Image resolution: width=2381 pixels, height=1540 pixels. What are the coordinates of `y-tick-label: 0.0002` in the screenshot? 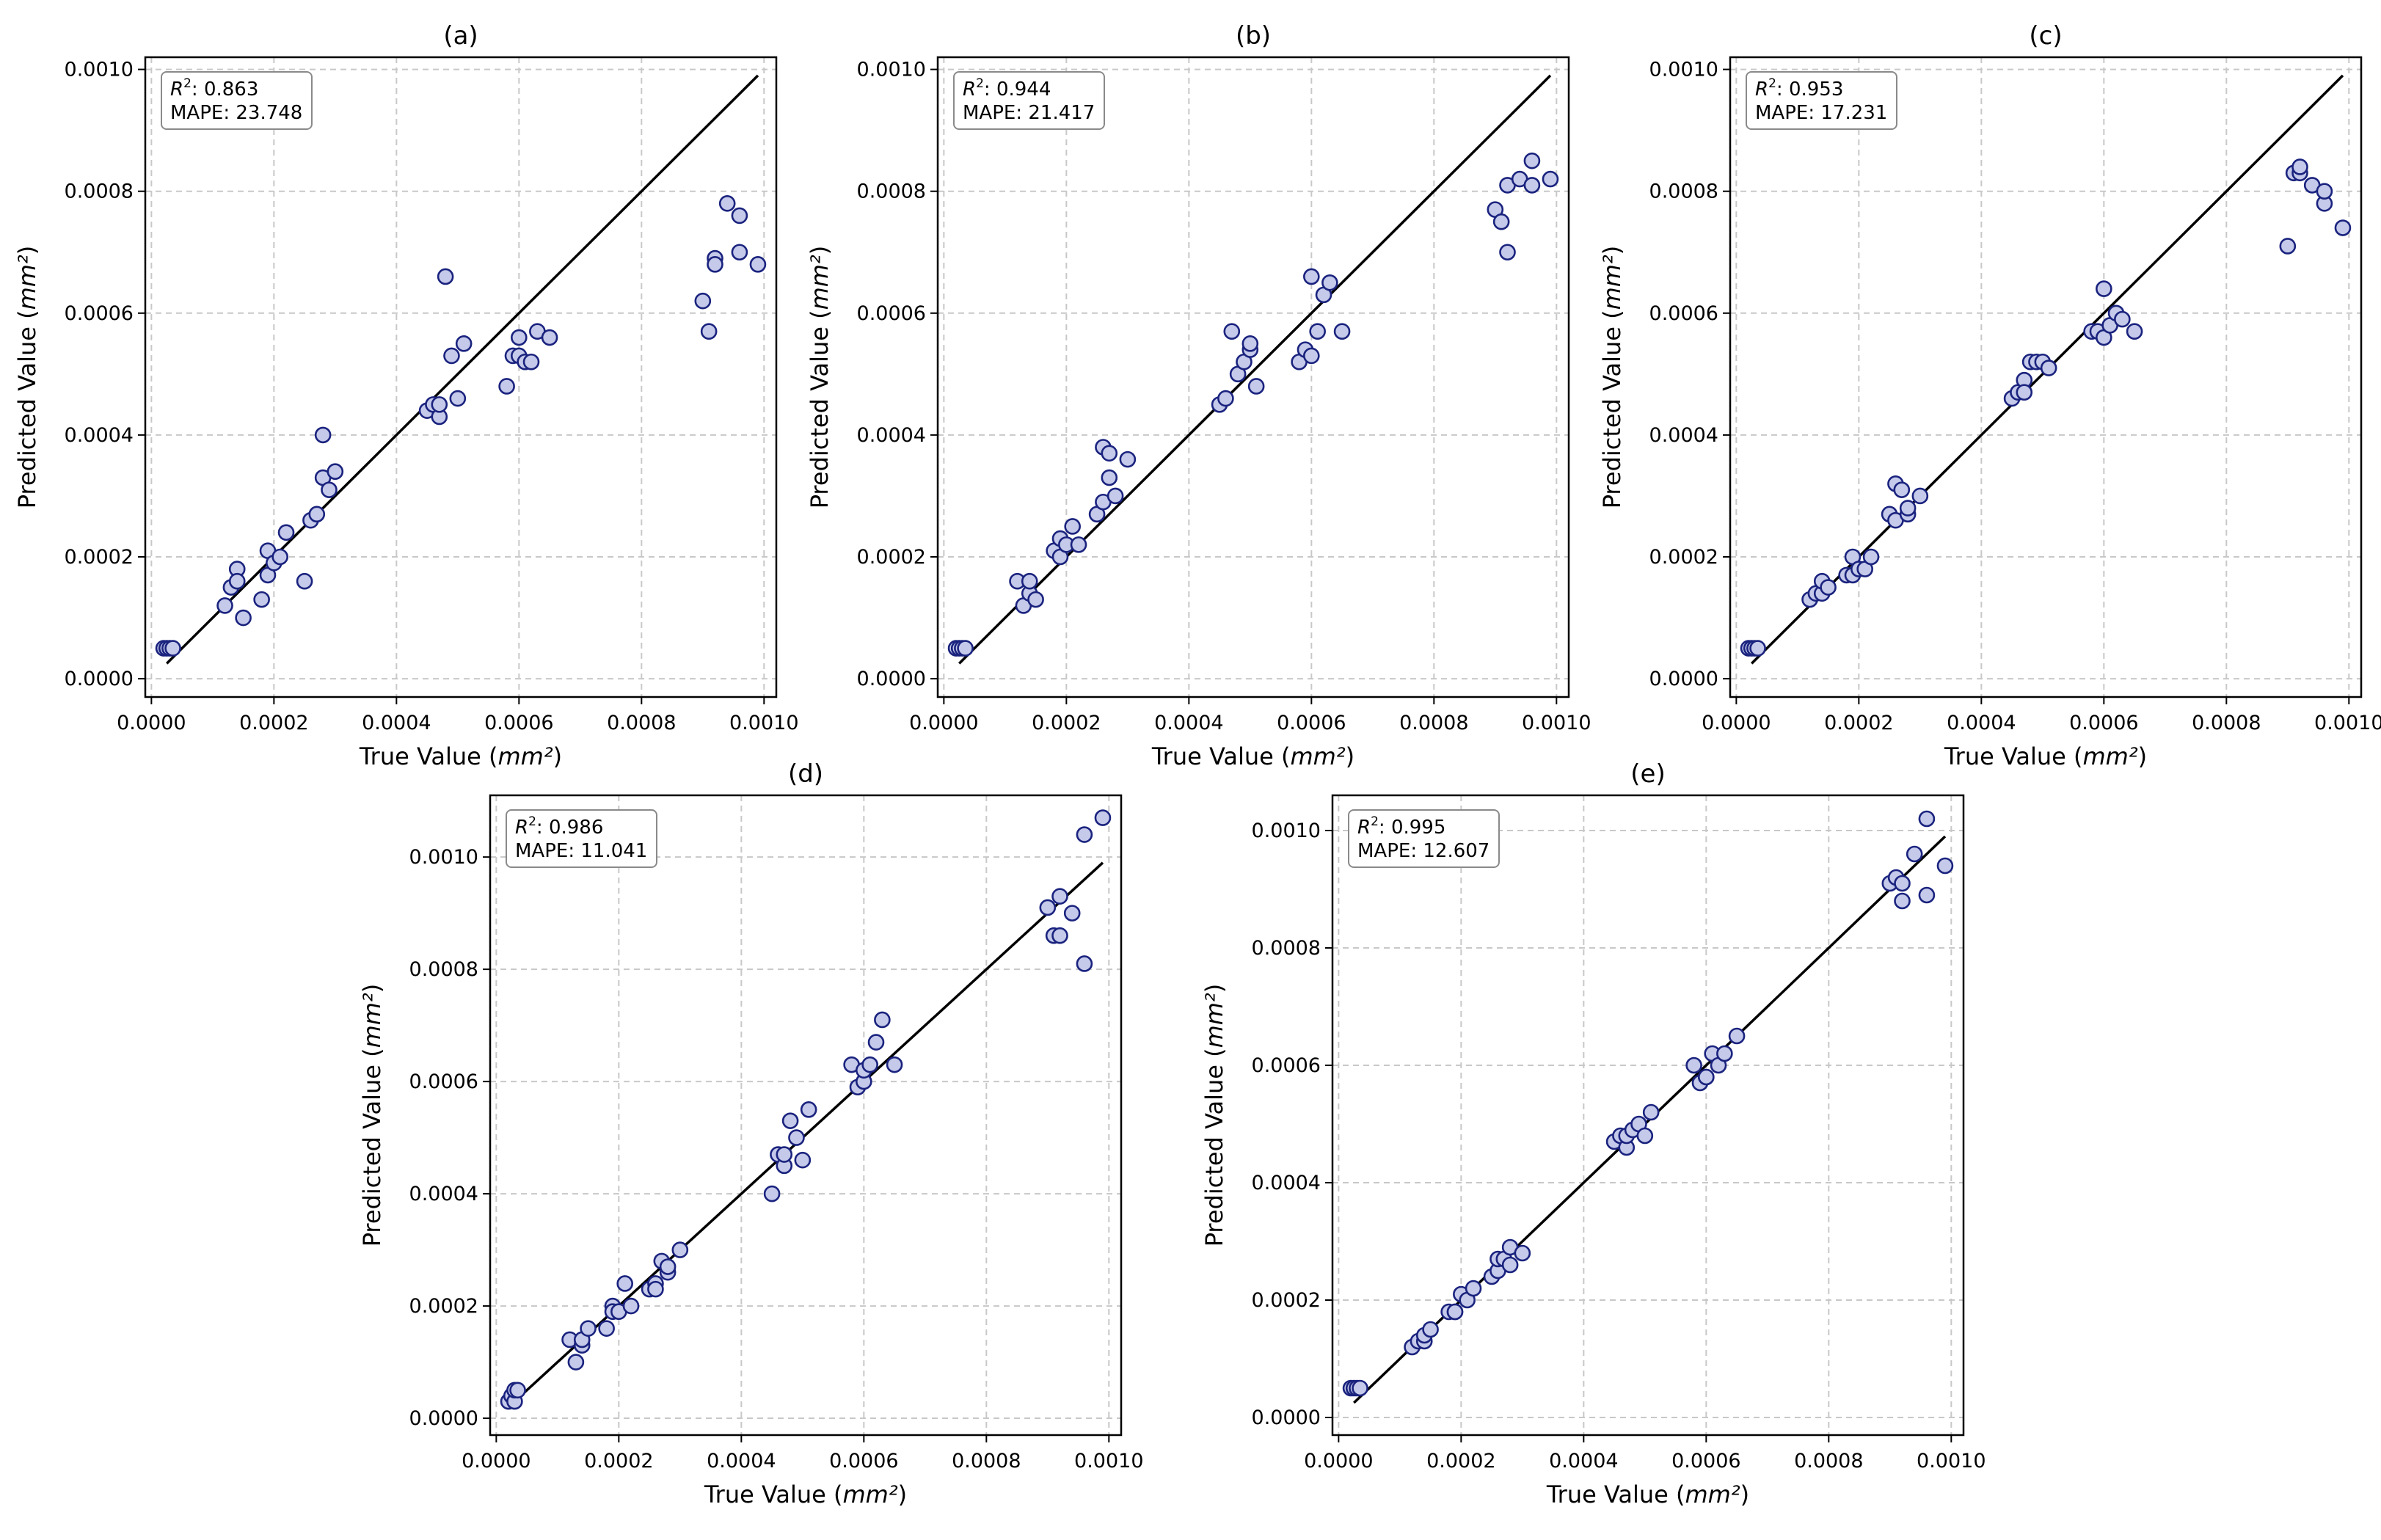 It's located at (1286, 1300).